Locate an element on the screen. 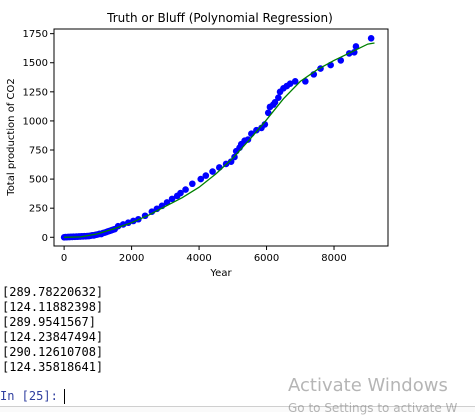  watermark-subtitle: Go to Settings to activate W is located at coordinates (373, 408).